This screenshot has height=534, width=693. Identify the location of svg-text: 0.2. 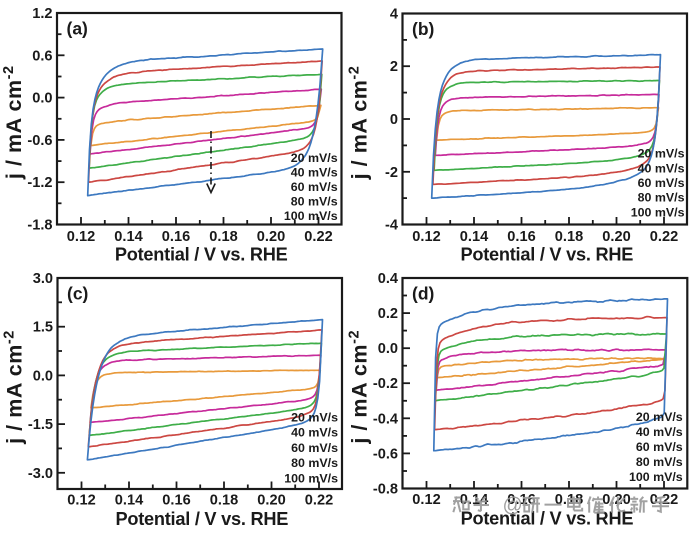
(388, 314).